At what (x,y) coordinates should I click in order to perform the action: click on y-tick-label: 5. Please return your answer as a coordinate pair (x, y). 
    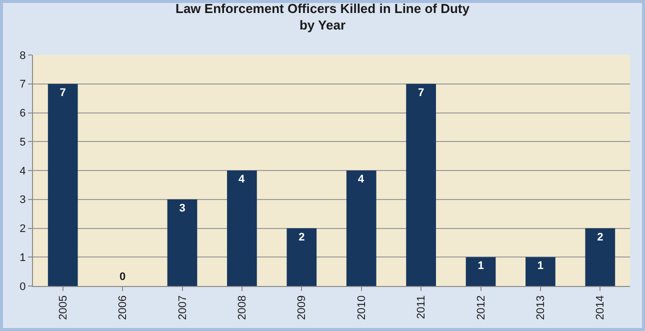
    Looking at the image, I should click on (23, 142).